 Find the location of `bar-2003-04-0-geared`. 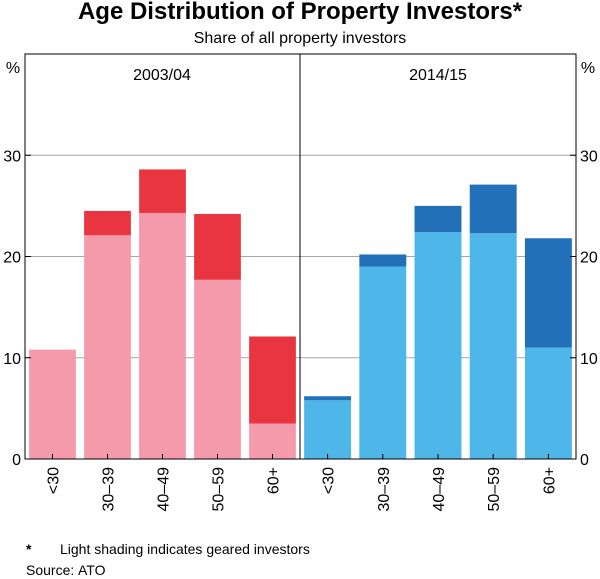

bar-2003-04-0-geared is located at coordinates (52, 404).